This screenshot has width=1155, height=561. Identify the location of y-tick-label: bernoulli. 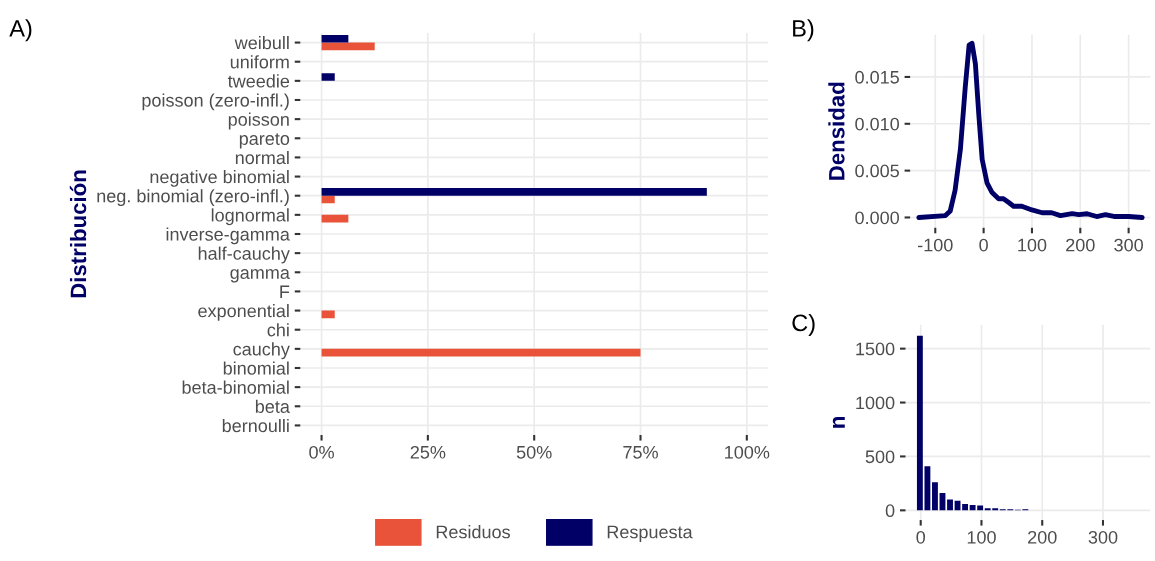
(255, 425).